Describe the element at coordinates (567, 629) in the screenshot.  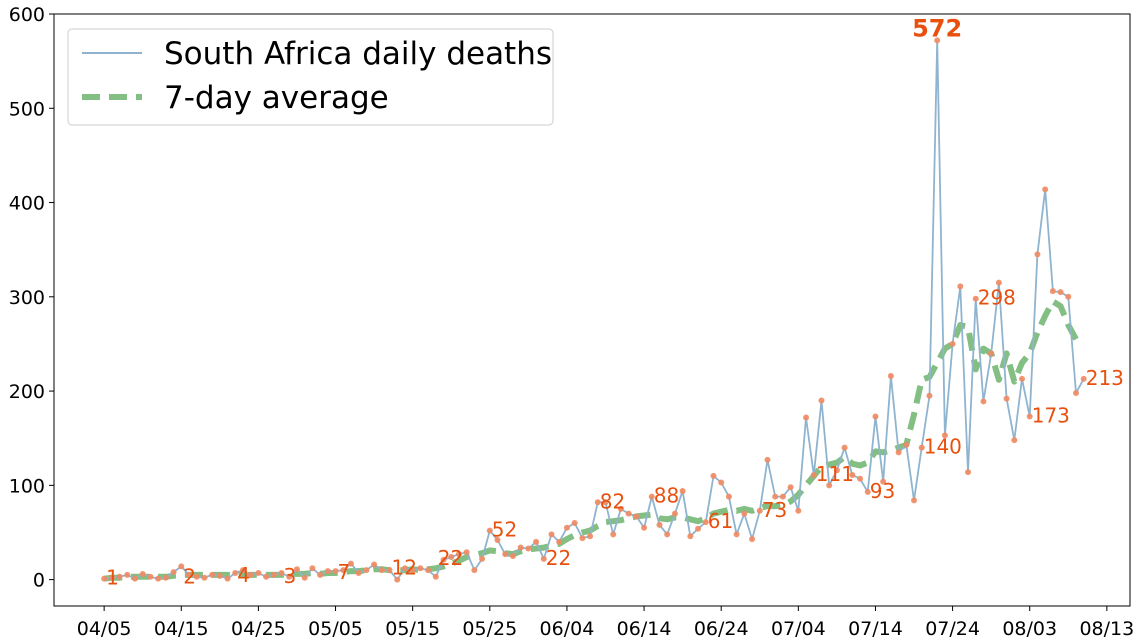
I see `x-tick-label: 06/04` at that location.